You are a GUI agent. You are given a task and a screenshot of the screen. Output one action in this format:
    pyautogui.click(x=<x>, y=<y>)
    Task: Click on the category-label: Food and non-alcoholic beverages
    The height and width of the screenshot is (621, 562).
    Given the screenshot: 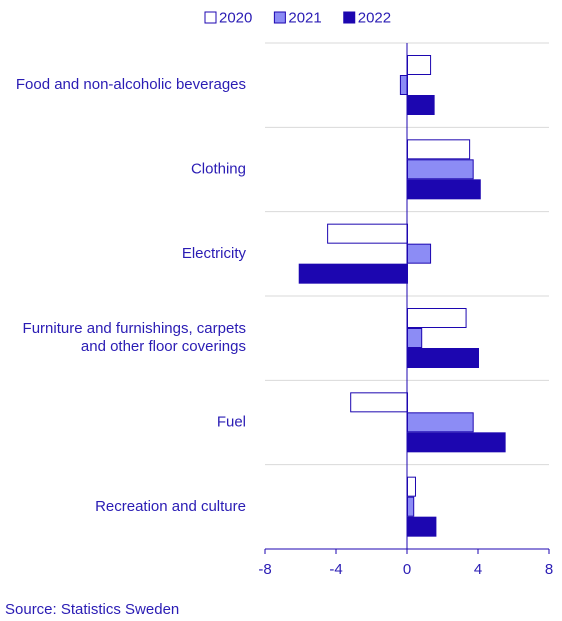 What is the action you would take?
    pyautogui.click(x=131, y=84)
    